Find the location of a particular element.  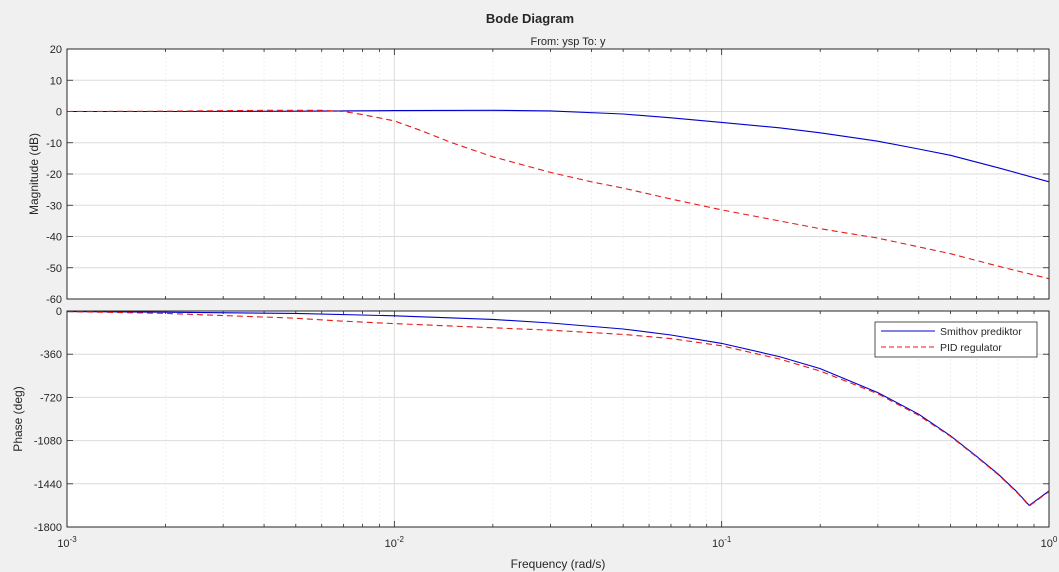

y-tick-label: 20 is located at coordinates (56, 50).